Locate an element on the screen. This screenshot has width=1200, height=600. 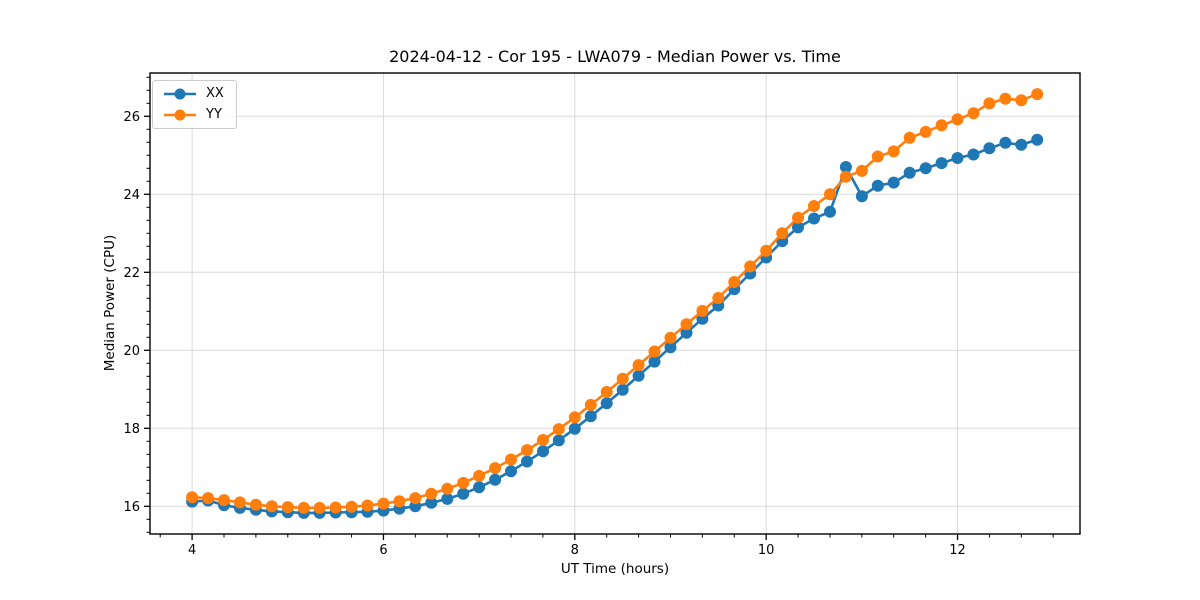
svg-text: 26 is located at coordinates (131, 117).